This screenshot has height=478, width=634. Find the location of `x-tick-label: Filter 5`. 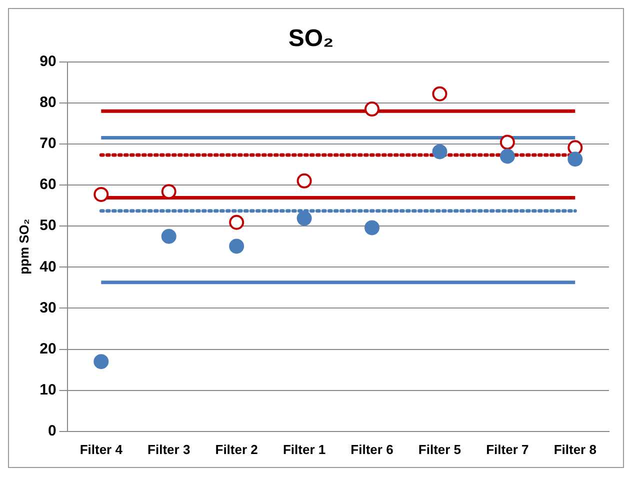

x-tick-label: Filter 5 is located at coordinates (440, 449).